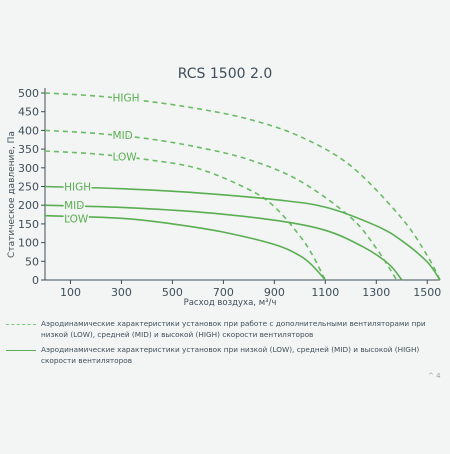  What do you see at coordinates (32, 261) in the screenshot?
I see `y-tick-label: 50` at bounding box center [32, 261].